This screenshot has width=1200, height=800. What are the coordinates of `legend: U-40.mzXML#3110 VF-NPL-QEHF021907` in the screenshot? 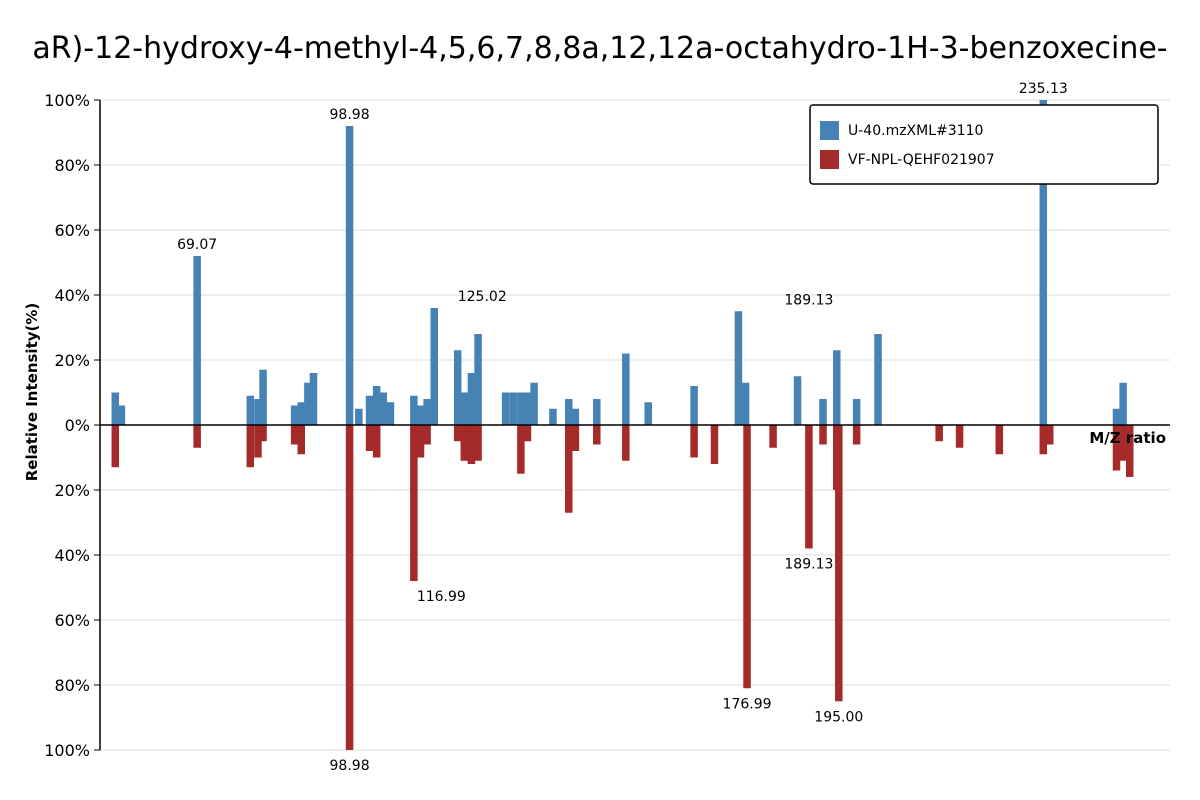 It's located at (984, 144).